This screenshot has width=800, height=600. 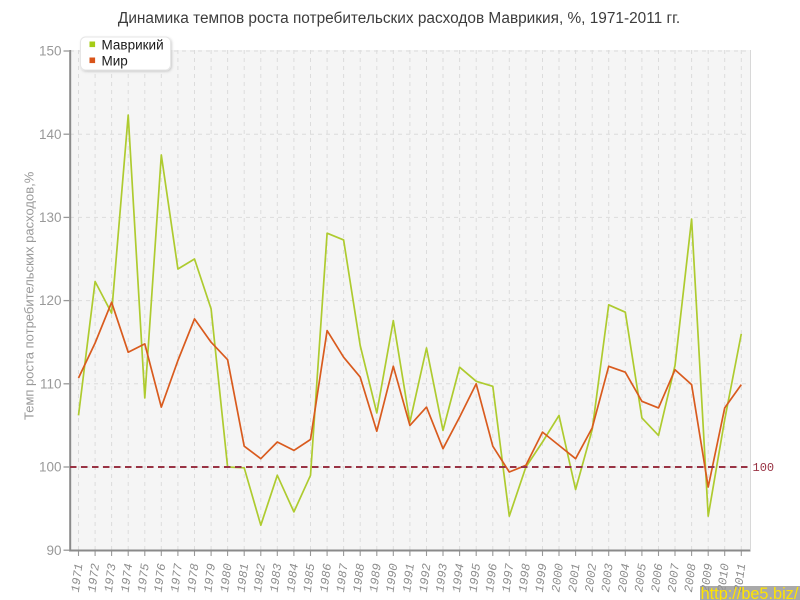 What do you see at coordinates (442, 578) in the screenshot?
I see `svg-text: 1993` at bounding box center [442, 578].